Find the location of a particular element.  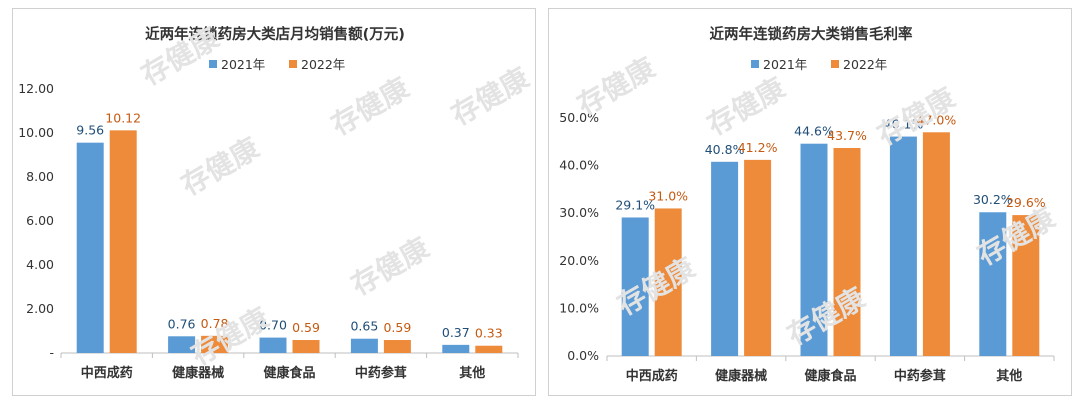

data-label: 31.0% is located at coordinates (668, 195).